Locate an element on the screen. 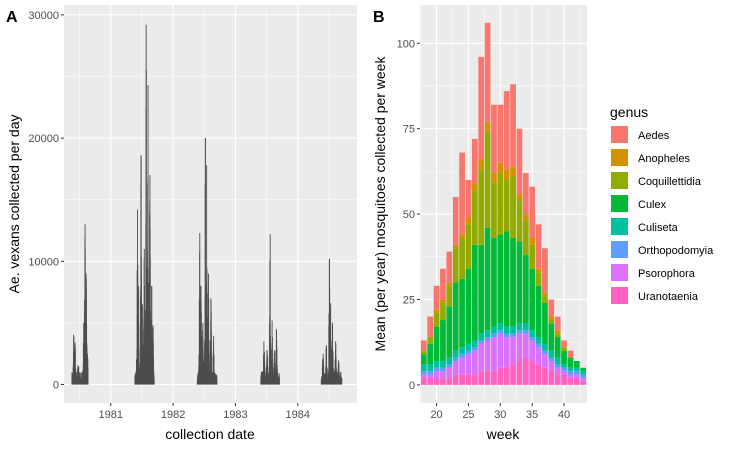 Image resolution: width=736 pixels, height=449 pixels. panel-a-x-tick-label: 1981 is located at coordinates (111, 415).